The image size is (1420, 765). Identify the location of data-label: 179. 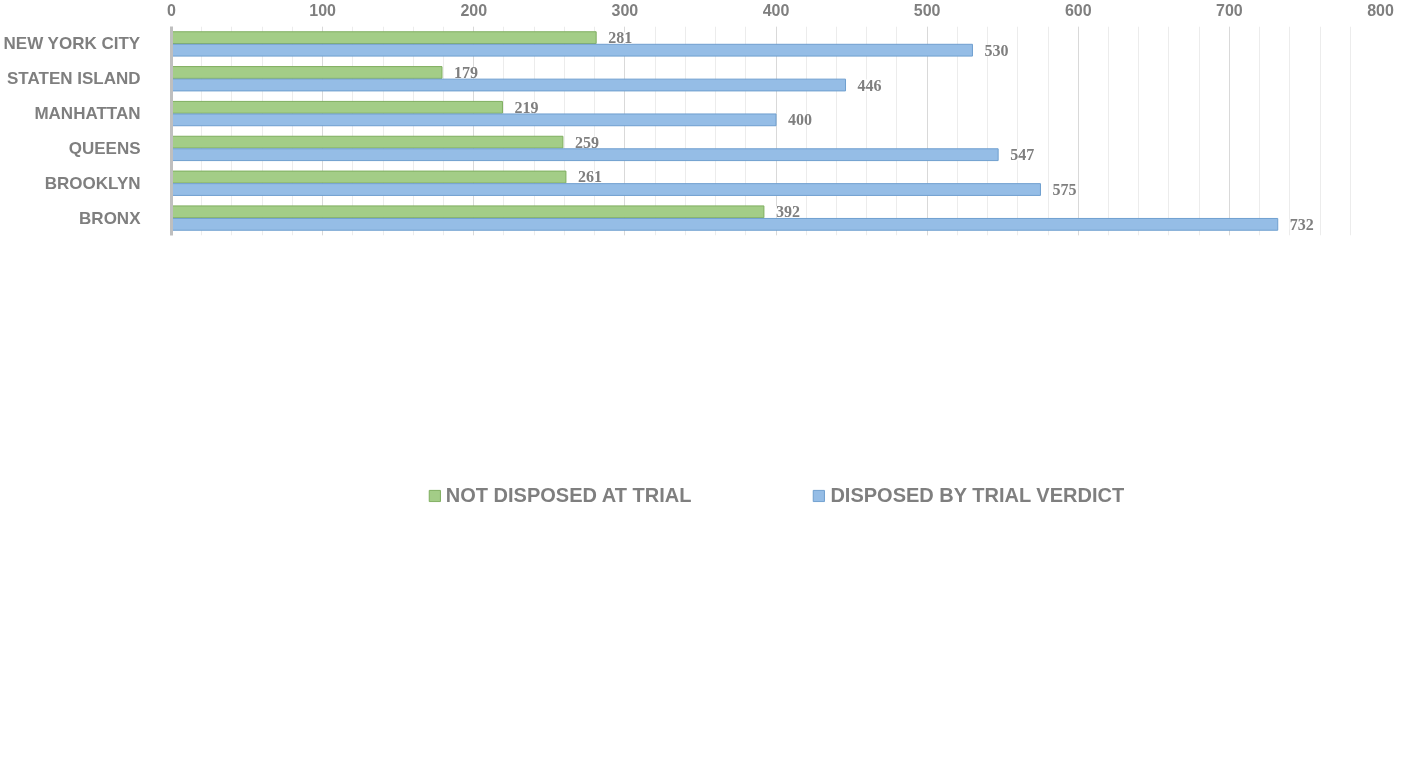
(466, 72).